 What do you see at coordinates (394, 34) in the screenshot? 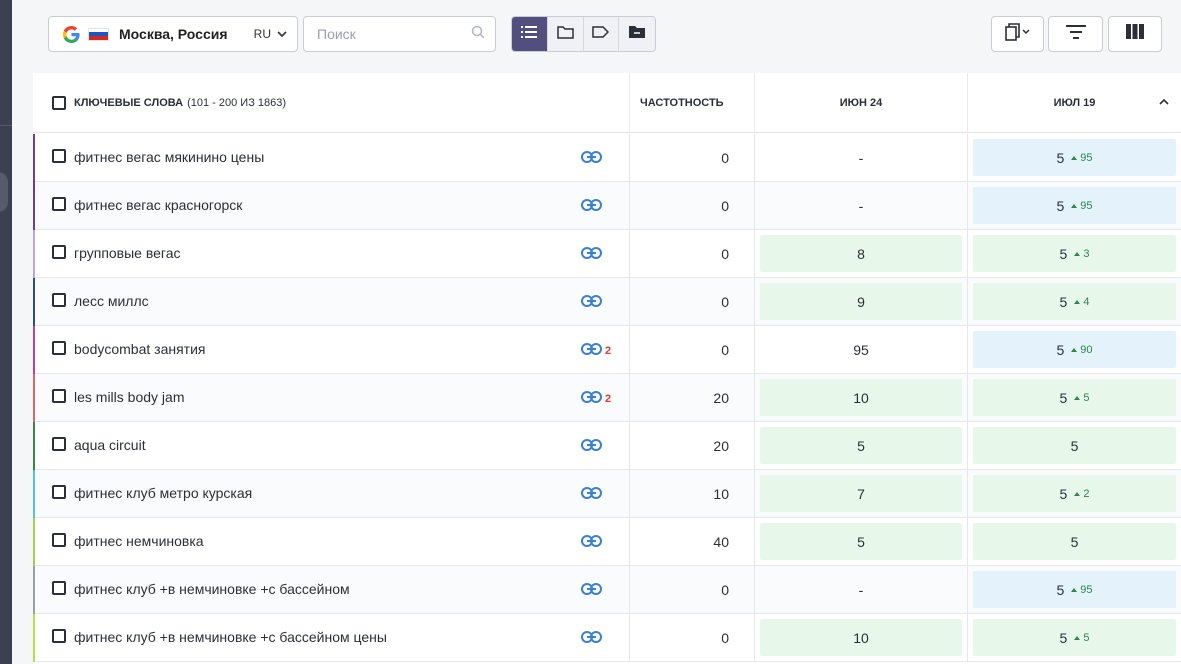
I see `search-input` at bounding box center [394, 34].